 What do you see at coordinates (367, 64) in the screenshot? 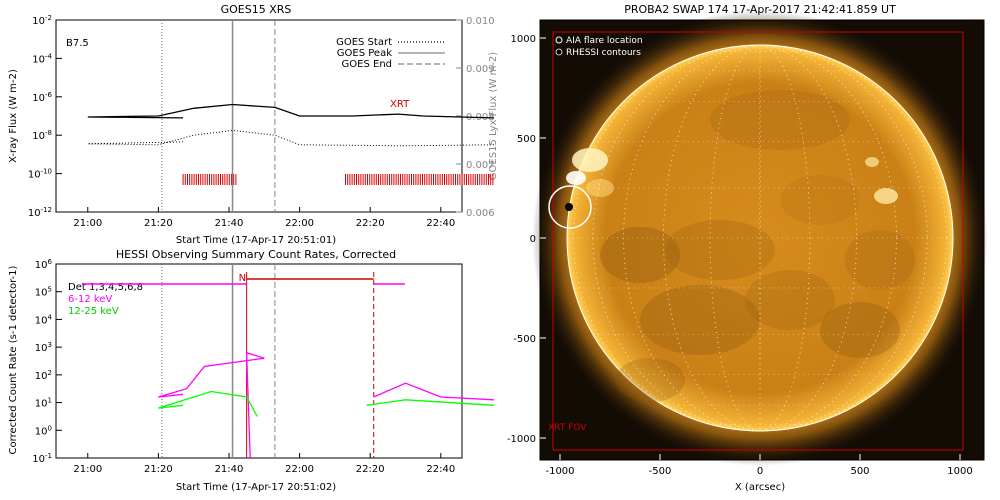
I see `goes-legend-label: GOES End` at bounding box center [367, 64].